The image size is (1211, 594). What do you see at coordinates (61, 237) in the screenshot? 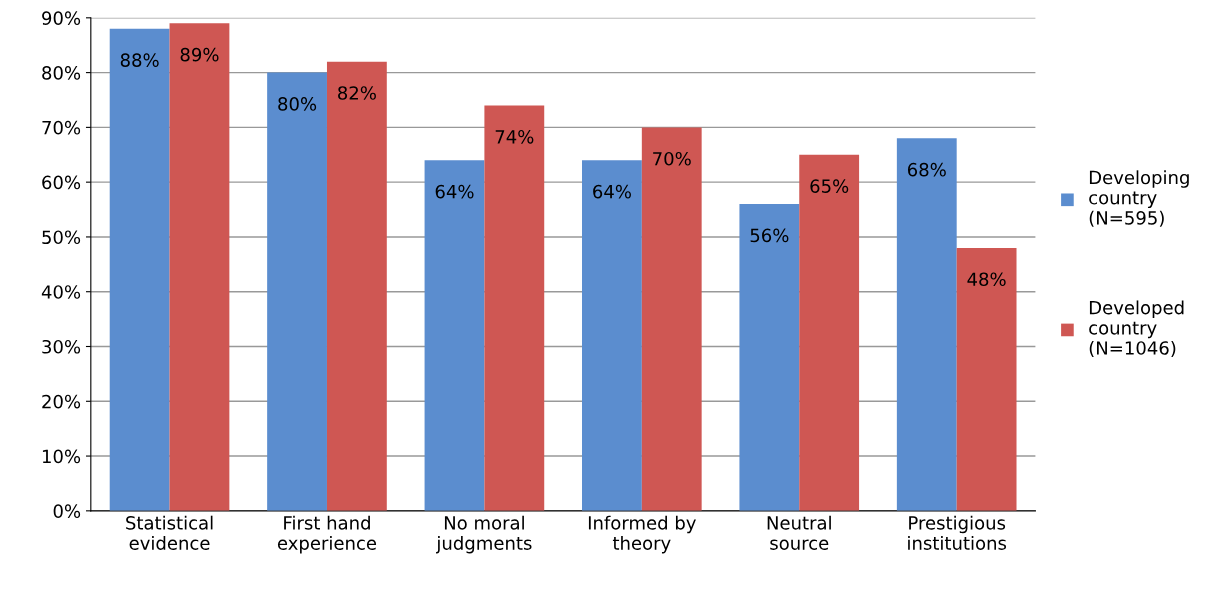
I see `y-tick-label: 50%` at bounding box center [61, 237].